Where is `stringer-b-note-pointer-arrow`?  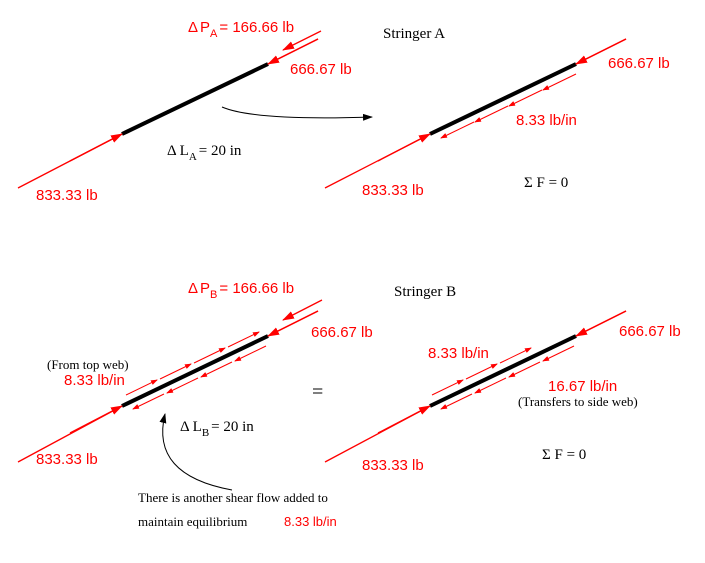
stringer-b-note-pointer-arrow is located at coordinates (196, 452).